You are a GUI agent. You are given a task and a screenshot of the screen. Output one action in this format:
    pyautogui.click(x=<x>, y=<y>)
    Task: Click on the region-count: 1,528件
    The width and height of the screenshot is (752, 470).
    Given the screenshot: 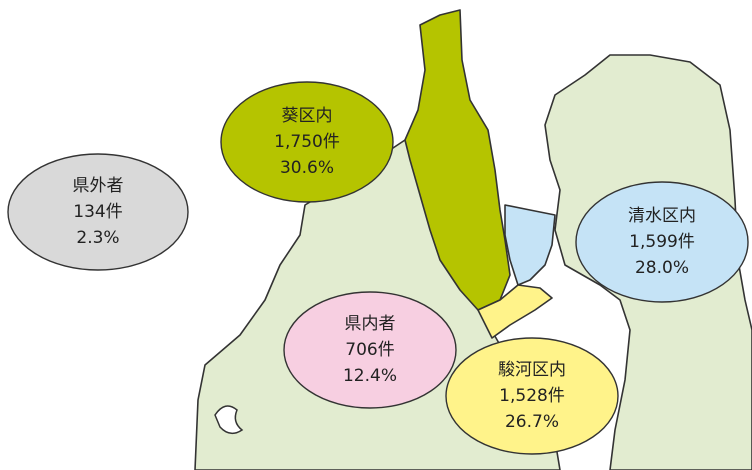 What is the action you would take?
    pyautogui.click(x=532, y=396)
    